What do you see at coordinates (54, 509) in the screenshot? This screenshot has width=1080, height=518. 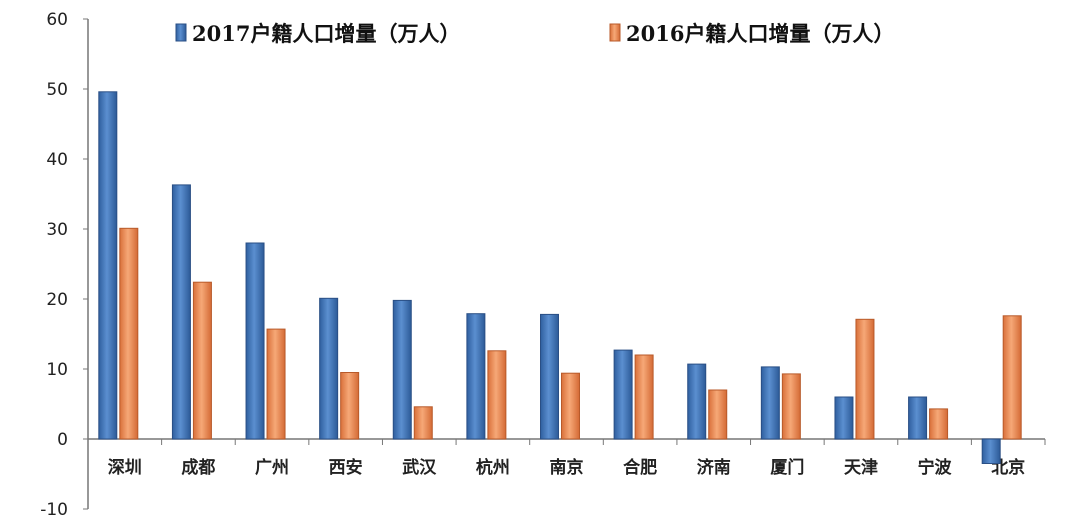 I see `y-tick-label: -10` at bounding box center [54, 509].